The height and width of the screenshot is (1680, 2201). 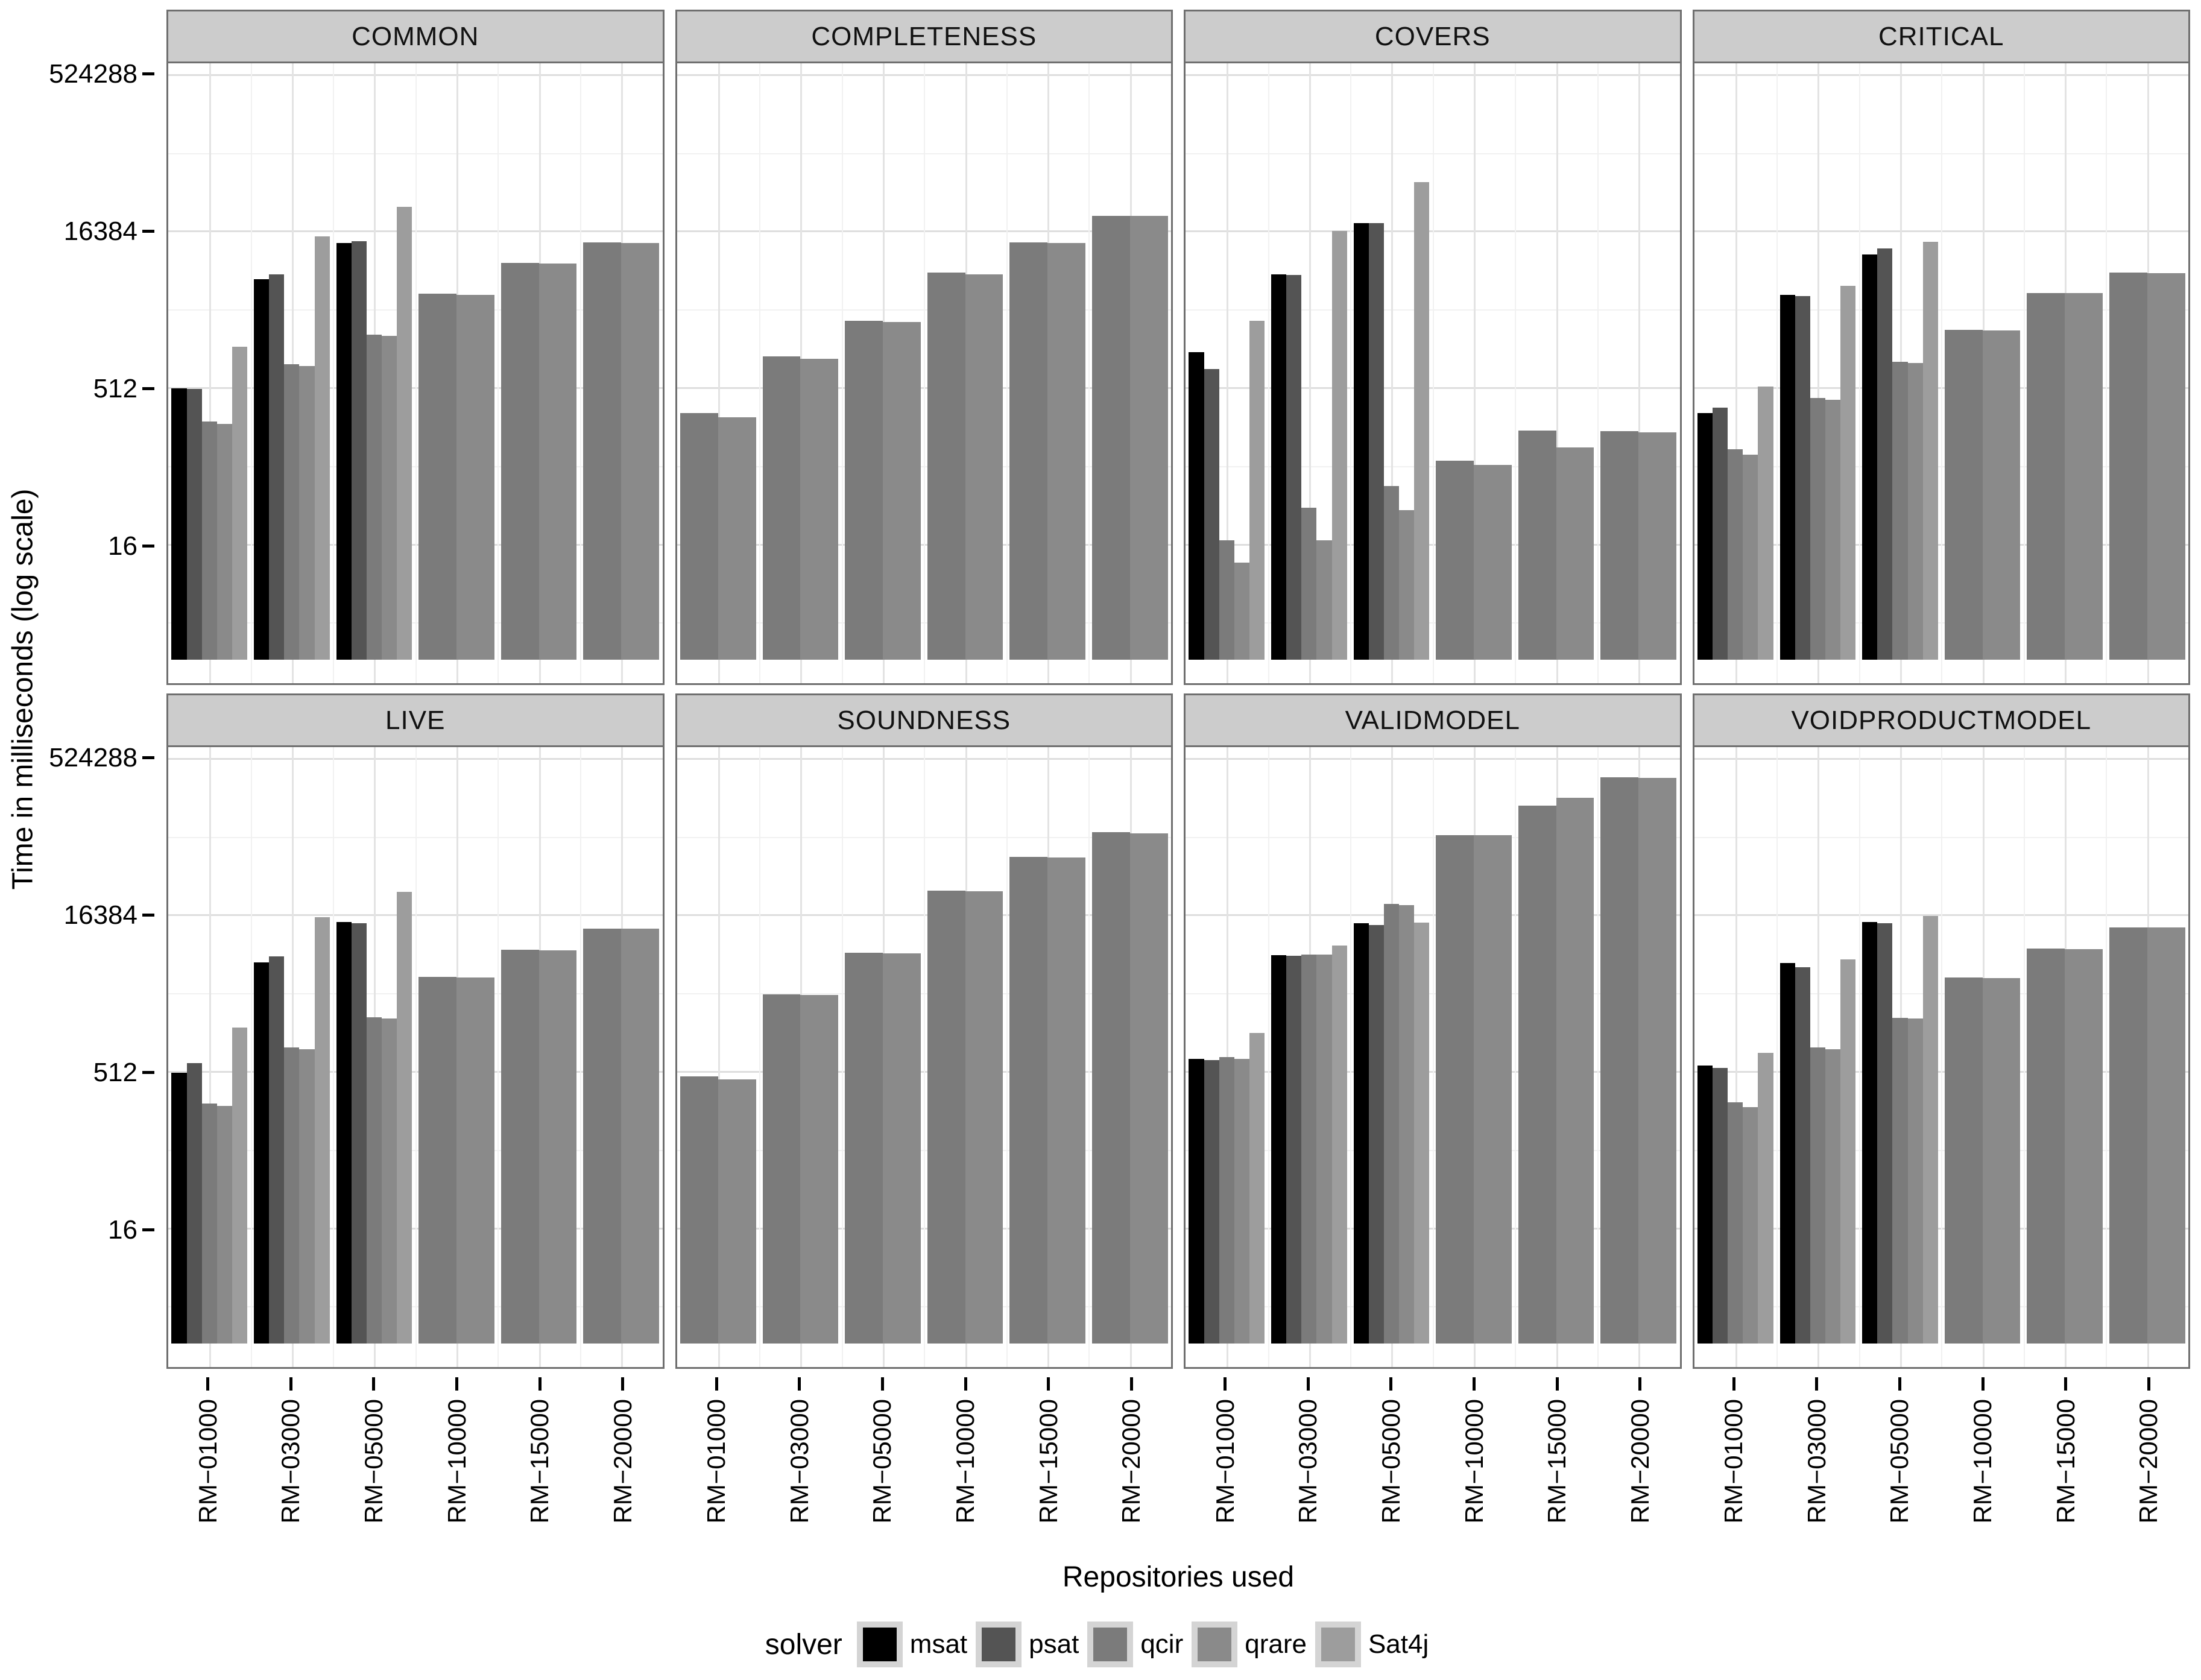 What do you see at coordinates (1276, 1644) in the screenshot?
I see `legend-label: qrare` at bounding box center [1276, 1644].